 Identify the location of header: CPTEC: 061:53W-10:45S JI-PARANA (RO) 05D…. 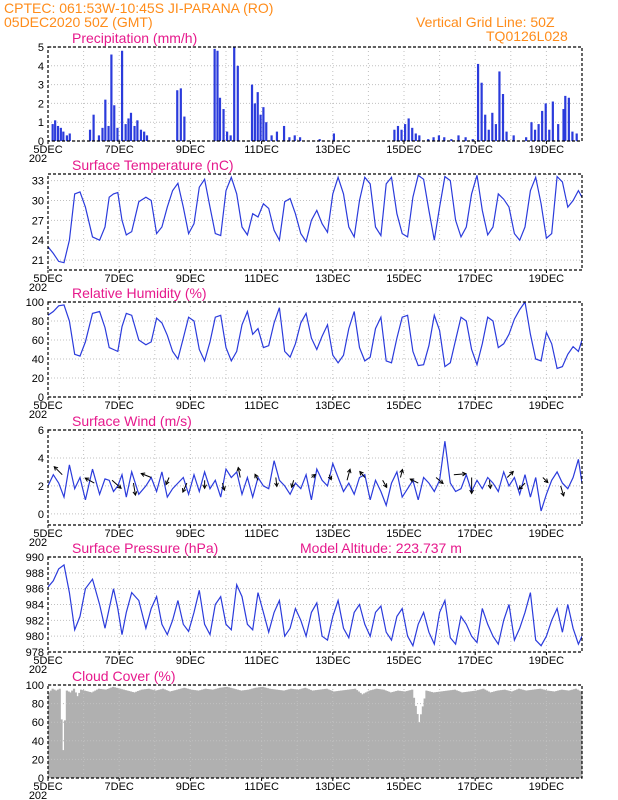
(286, 22).